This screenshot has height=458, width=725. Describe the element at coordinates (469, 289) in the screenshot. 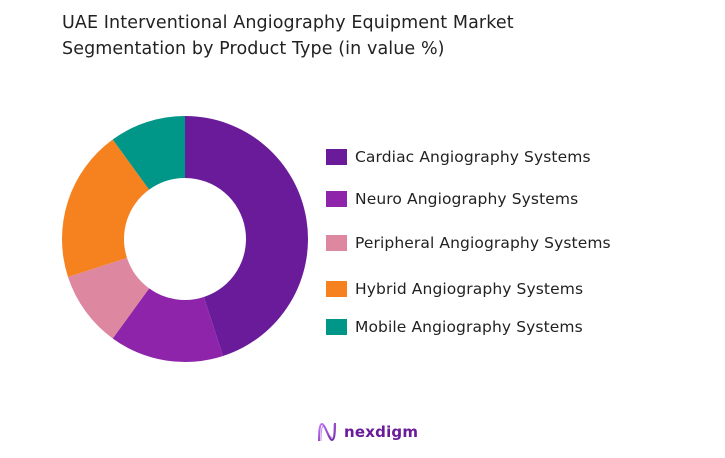

I see `legend-label: Hybrid Angiography Systems` at that location.